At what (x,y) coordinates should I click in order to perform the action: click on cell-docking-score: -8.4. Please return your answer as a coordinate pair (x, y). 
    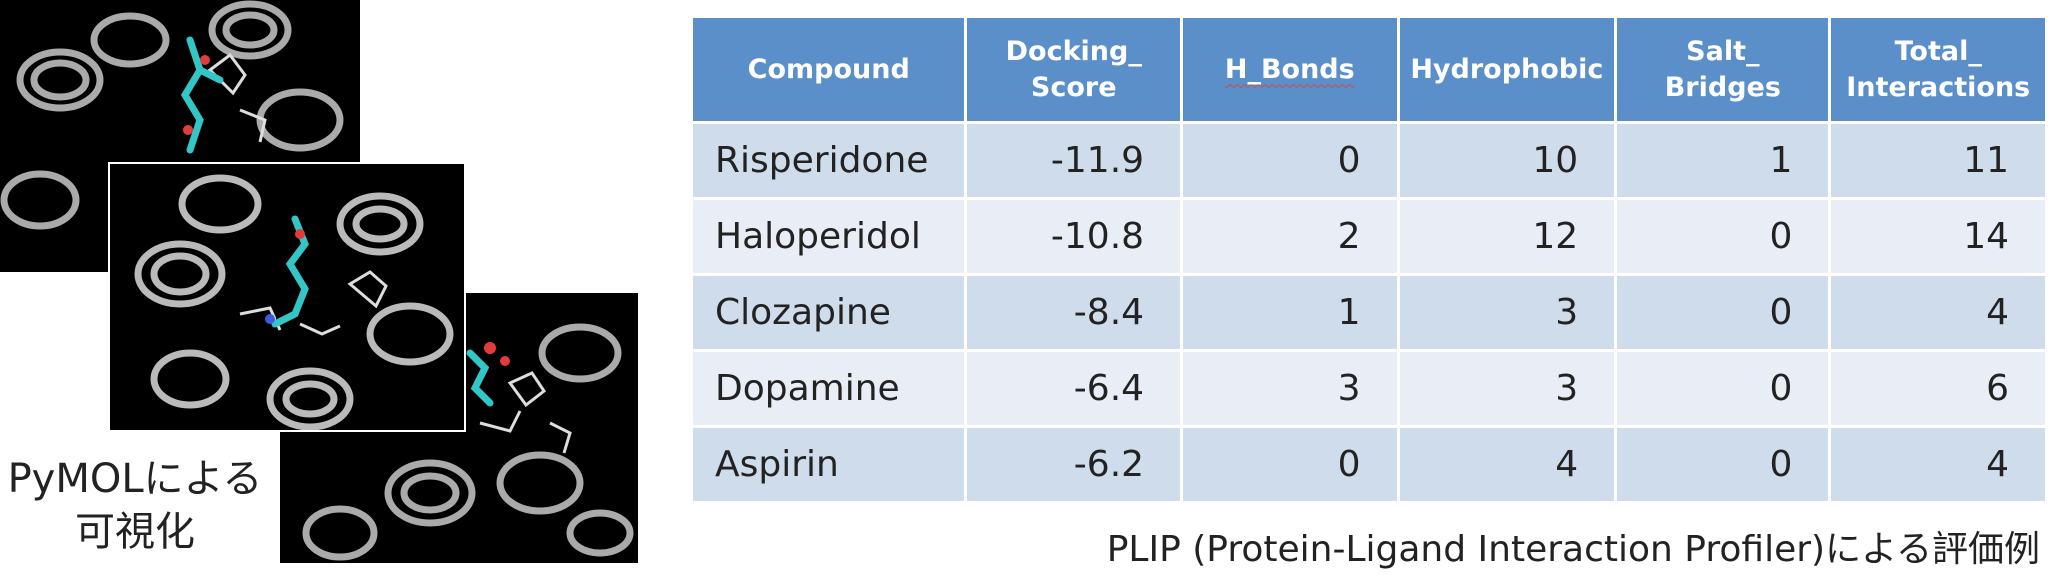
    Looking at the image, I should click on (1074, 312).